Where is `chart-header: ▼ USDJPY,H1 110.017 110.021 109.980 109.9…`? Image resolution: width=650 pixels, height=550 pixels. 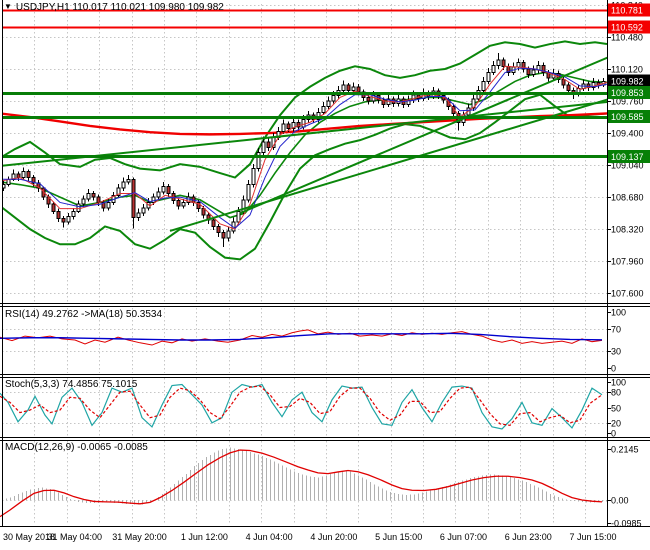
chart-header: ▼ USDJPY,H1 110.017 110.021 109.980 109.9… is located at coordinates (114, 7).